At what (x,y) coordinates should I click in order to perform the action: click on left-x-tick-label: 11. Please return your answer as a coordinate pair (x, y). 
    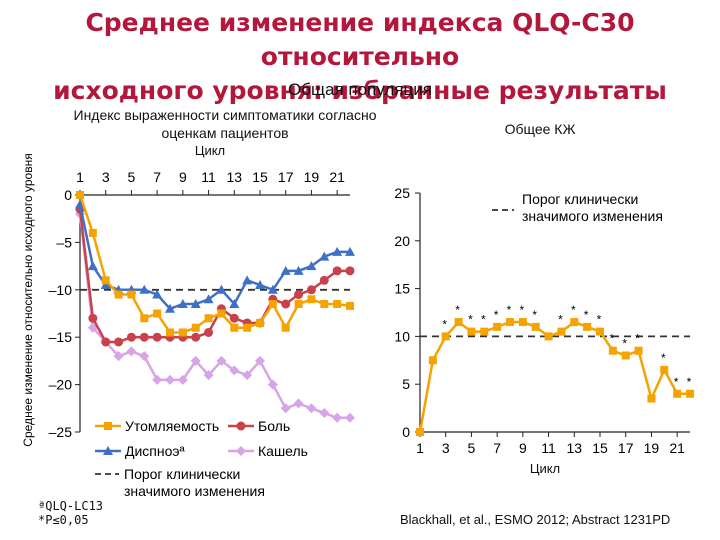
    Looking at the image, I should click on (208, 177).